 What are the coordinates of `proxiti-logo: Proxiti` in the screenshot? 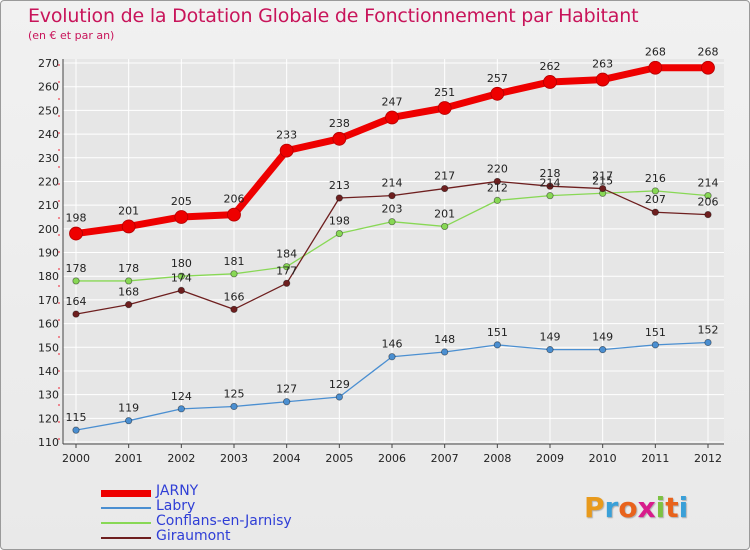 It's located at (636, 507).